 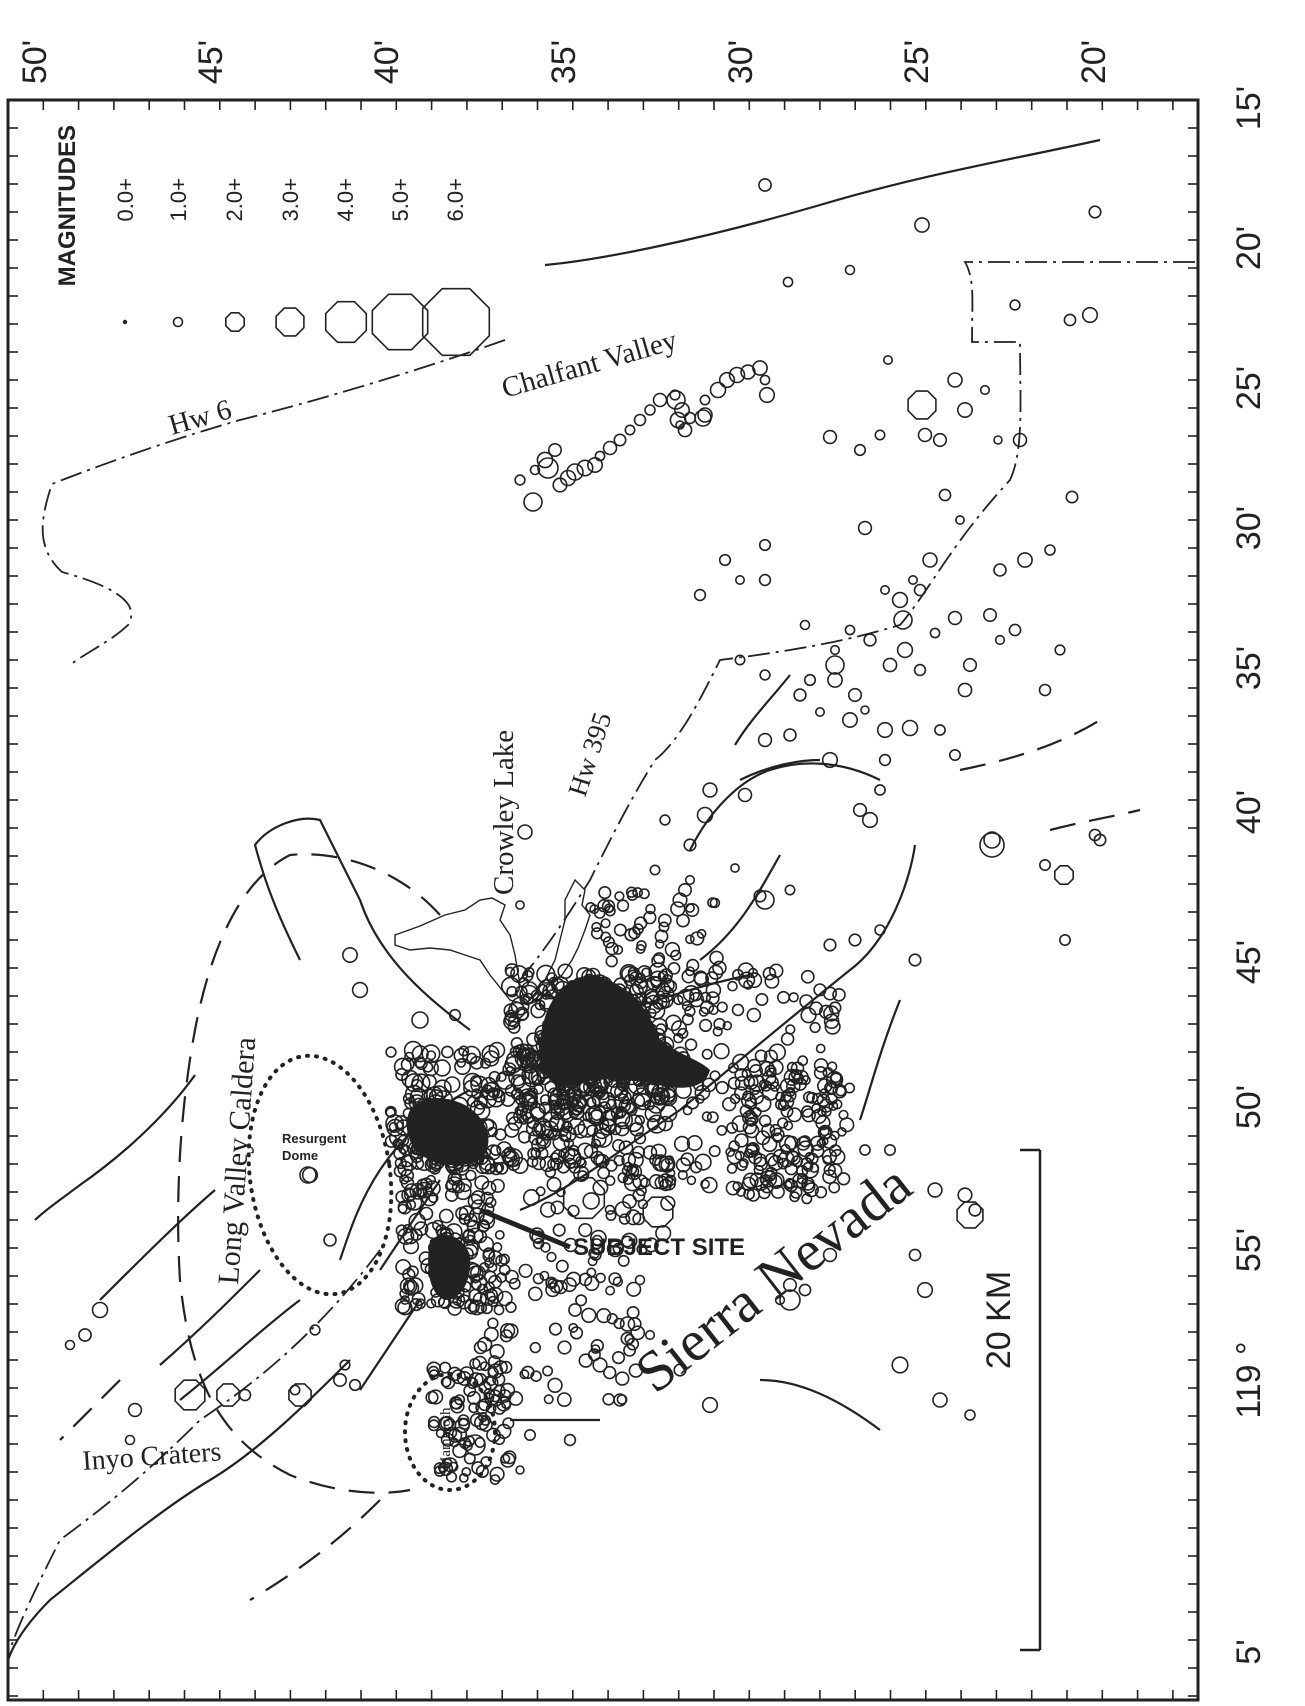 What do you see at coordinates (67, 205) in the screenshot?
I see `legend-title: MAGNITUDES` at bounding box center [67, 205].